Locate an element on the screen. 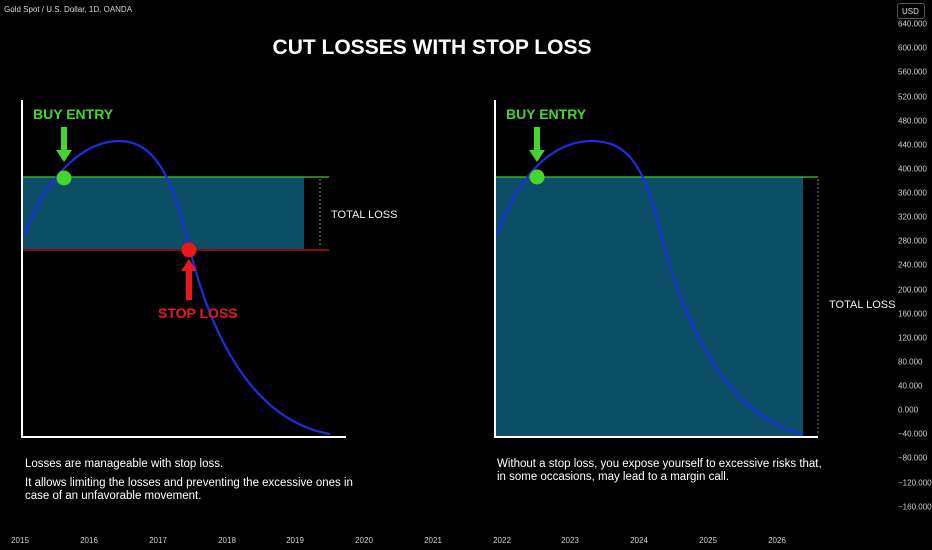 This screenshot has width=932, height=550. price-tick: −80.000 is located at coordinates (913, 458).